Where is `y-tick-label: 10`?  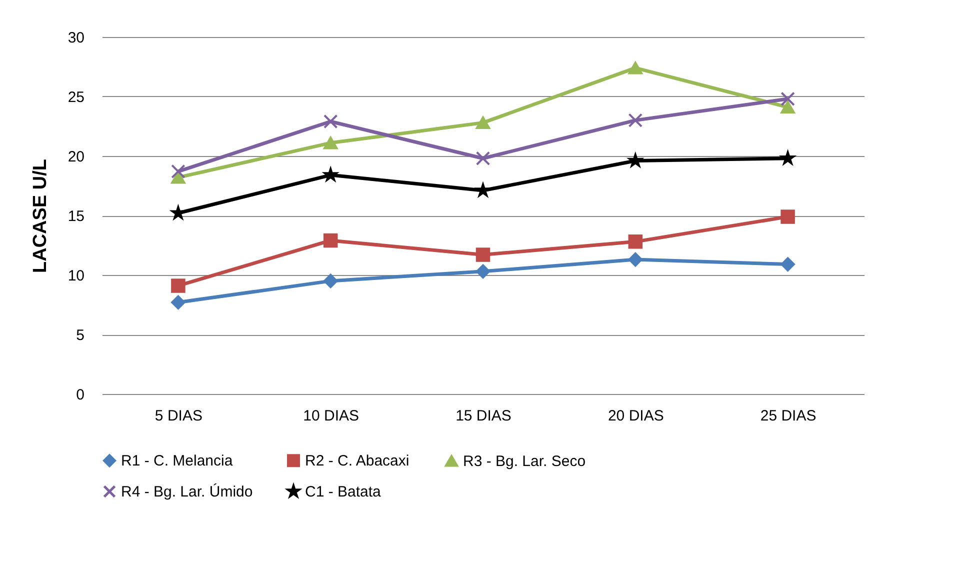 y-tick-label: 10 is located at coordinates (76, 276).